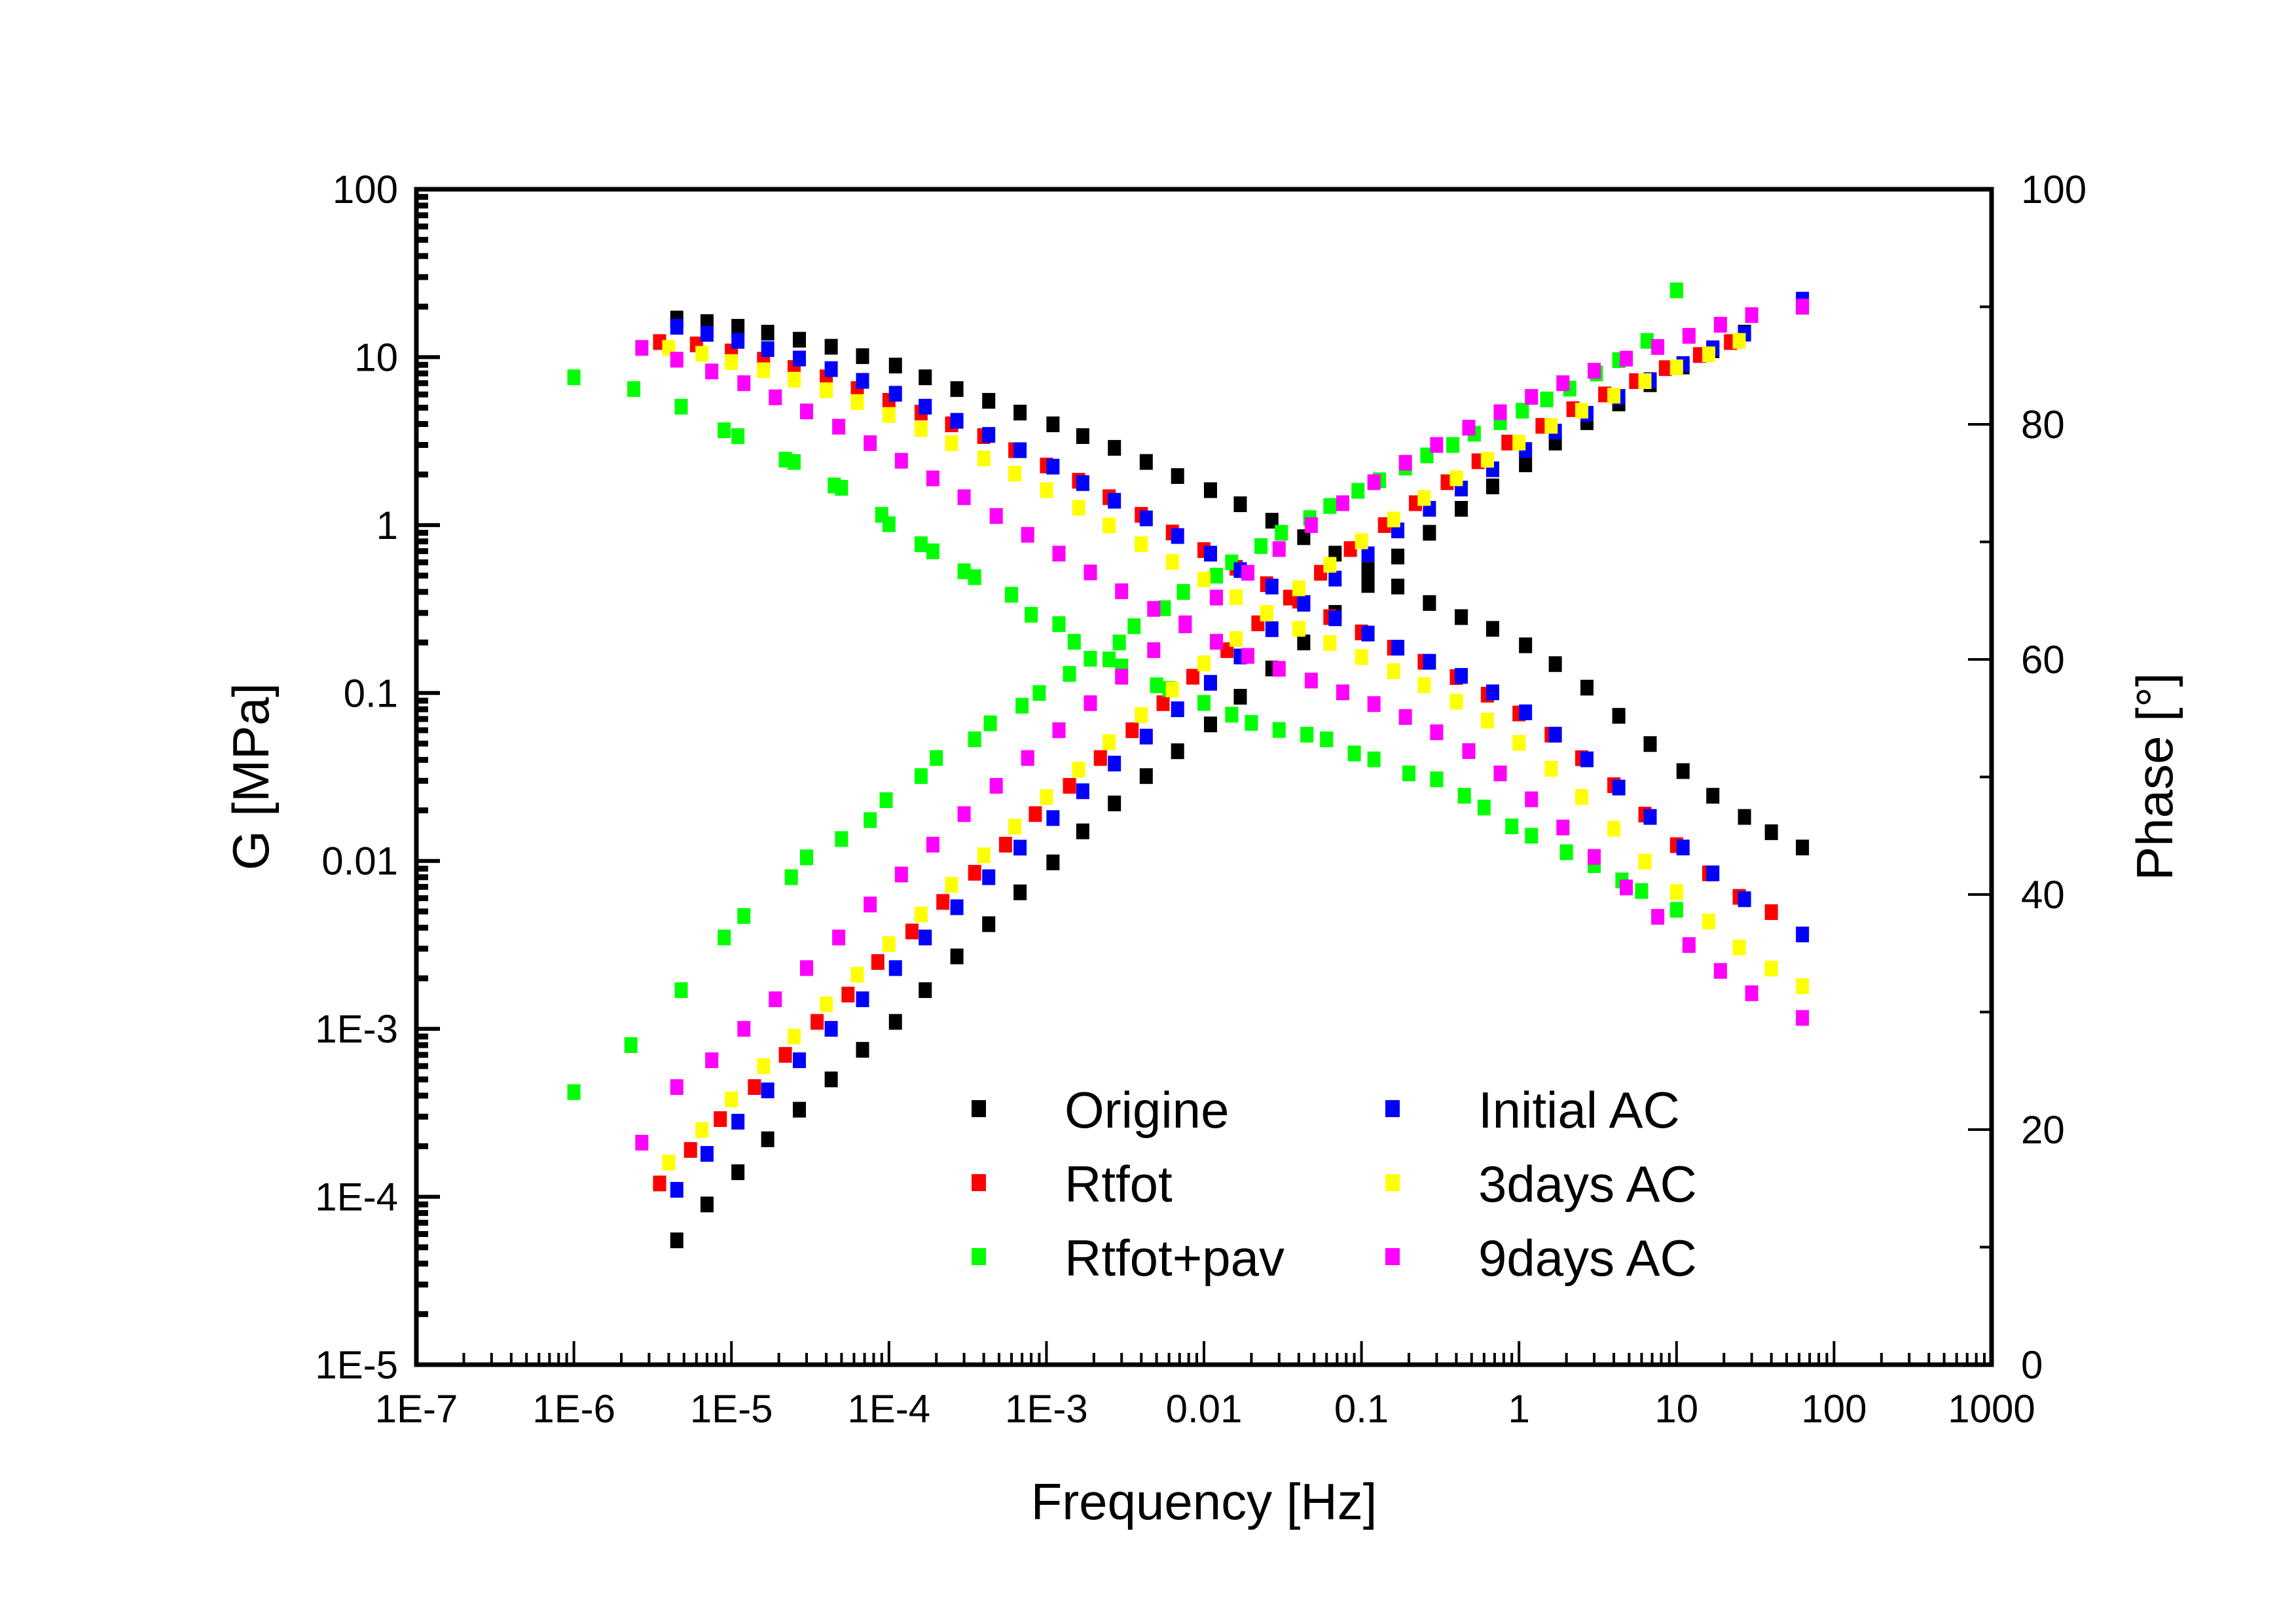 The height and width of the screenshot is (1624, 2296). I want to click on legend-label-9days-ac: 9days AC, so click(1587, 1258).